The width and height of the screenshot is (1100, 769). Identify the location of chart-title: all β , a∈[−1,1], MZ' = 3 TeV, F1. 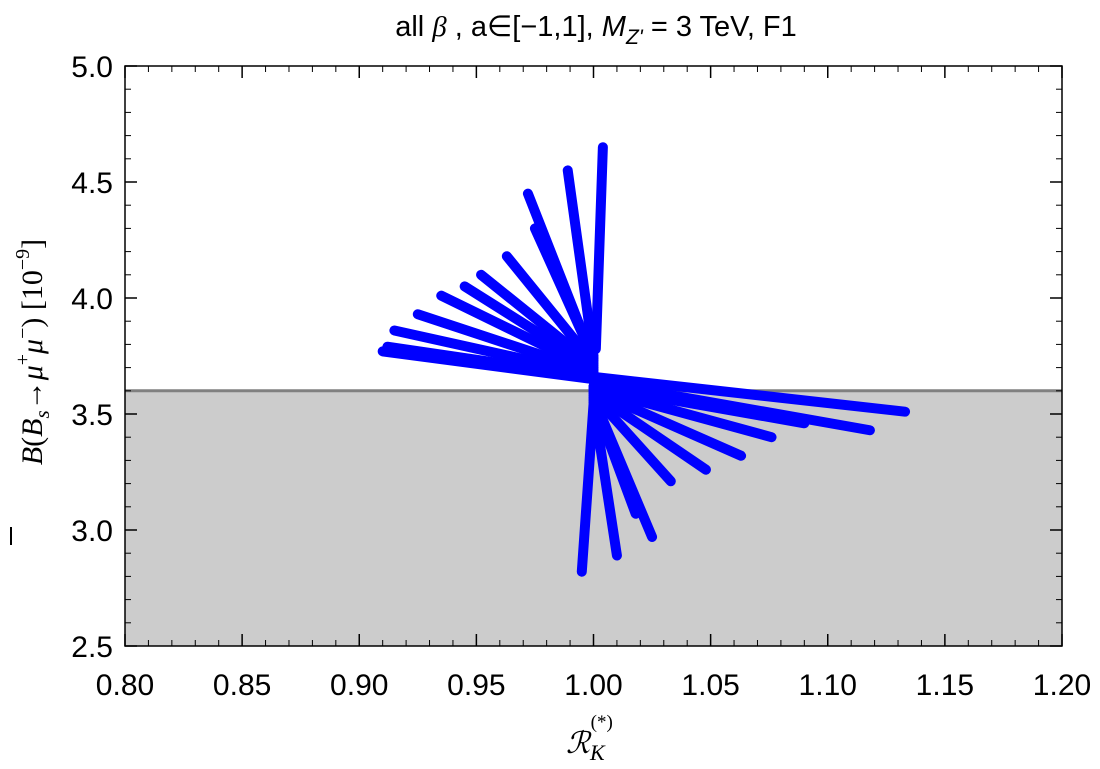
(596, 30).